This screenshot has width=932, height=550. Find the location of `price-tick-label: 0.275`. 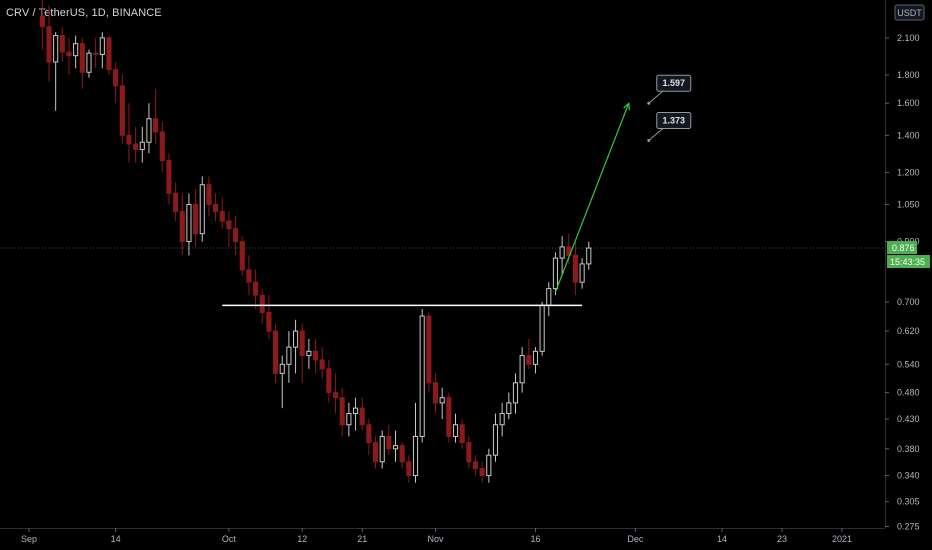

price-tick-label: 0.275 is located at coordinates (908, 527).